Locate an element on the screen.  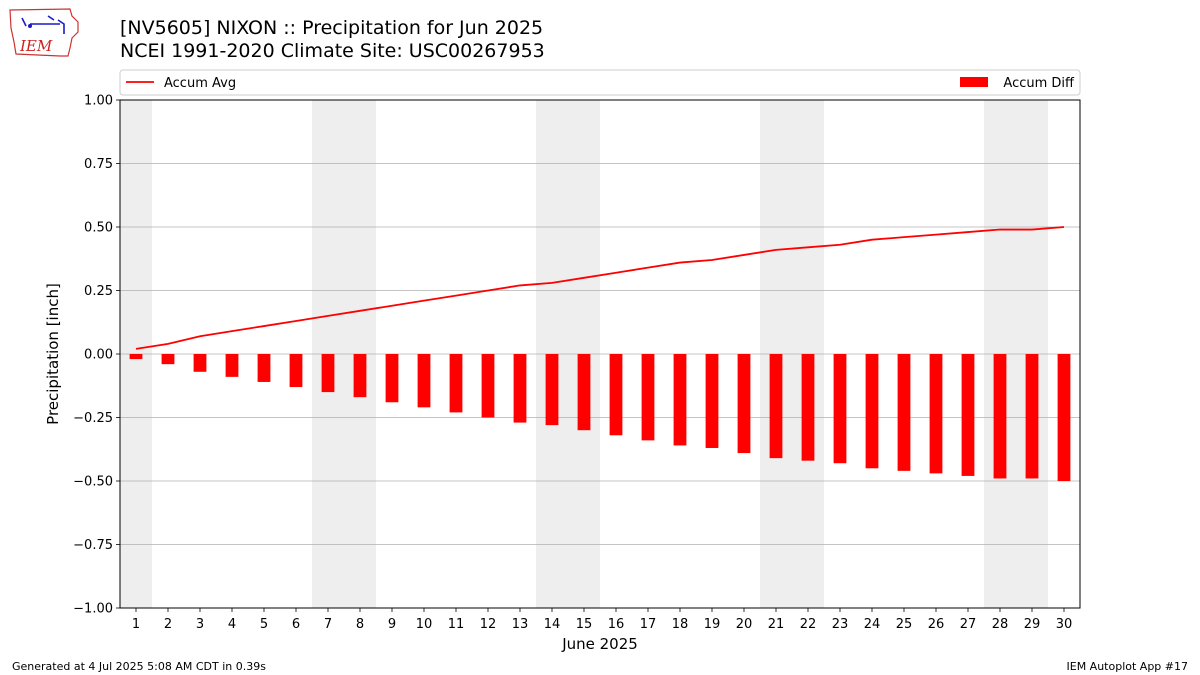
y-tick-label: 0.50 is located at coordinates (98, 228).